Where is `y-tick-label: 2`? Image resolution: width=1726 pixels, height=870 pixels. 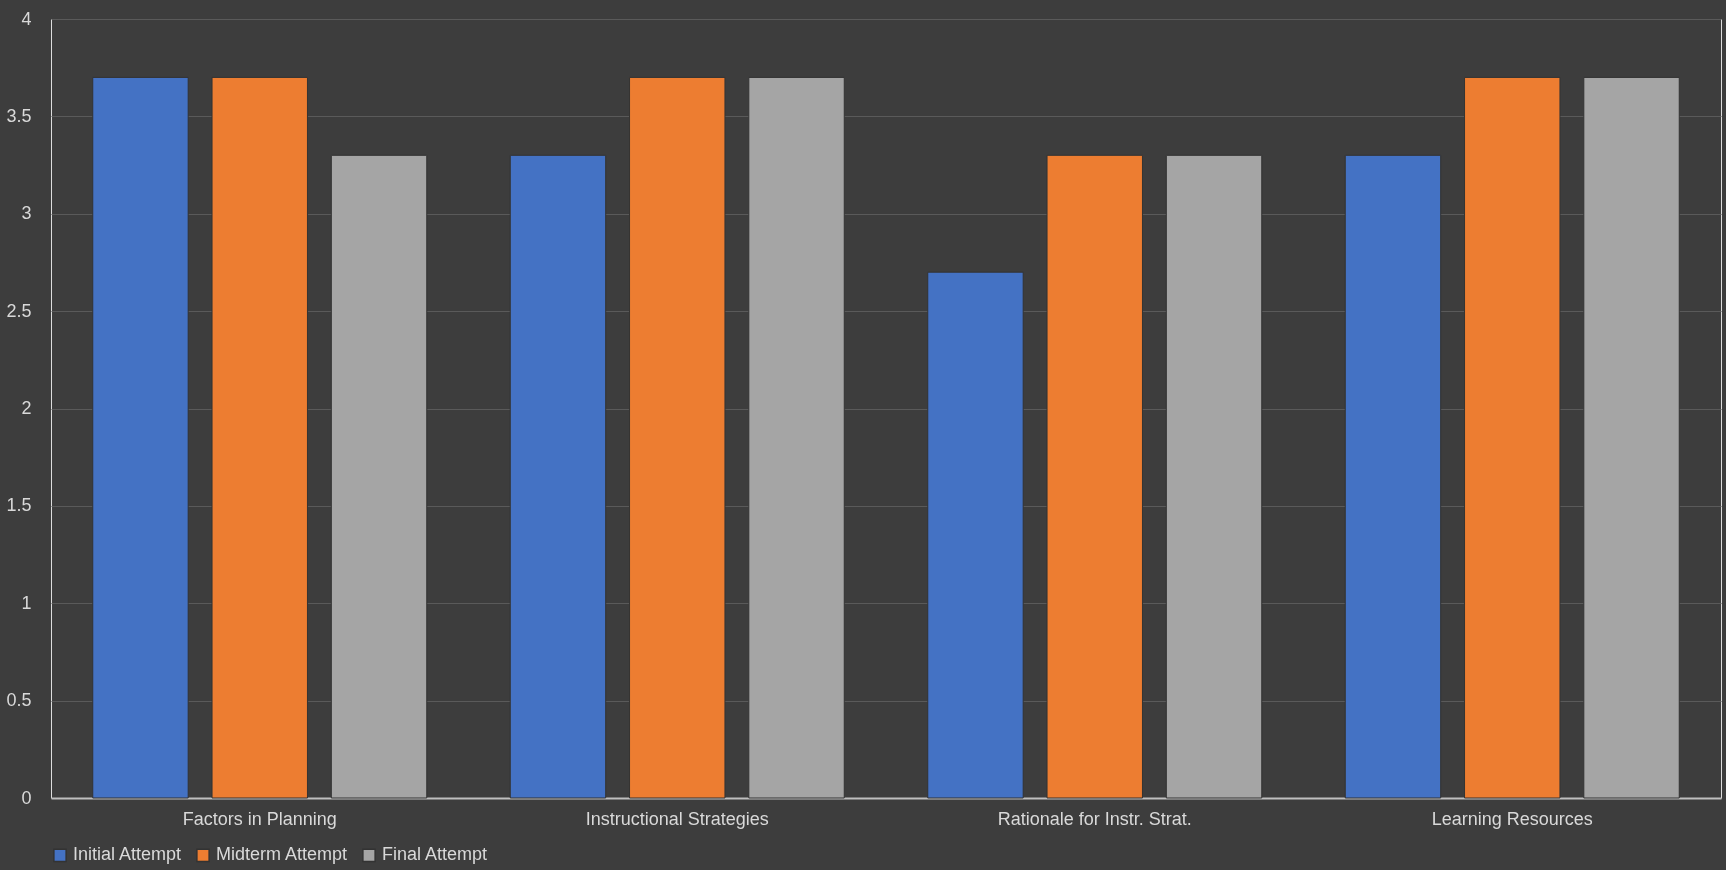
y-tick-label: 2 is located at coordinates (26, 408).